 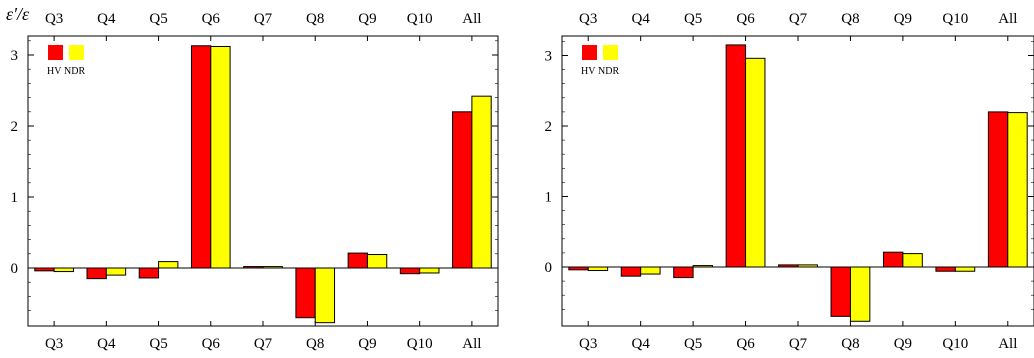 What do you see at coordinates (18, 14) in the screenshot?
I see `y-axis-label: ε′/ε` at bounding box center [18, 14].